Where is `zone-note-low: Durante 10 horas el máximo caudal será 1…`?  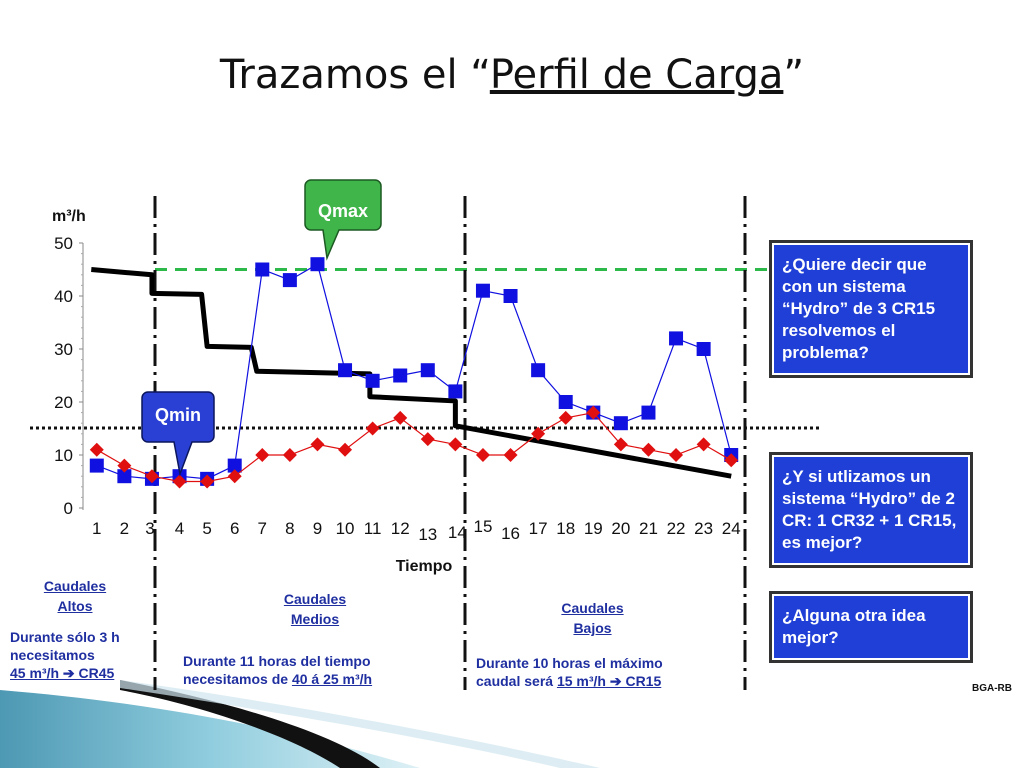 zone-note-low: Durante 10 horas el máximo caudal será 1… is located at coordinates (569, 672).